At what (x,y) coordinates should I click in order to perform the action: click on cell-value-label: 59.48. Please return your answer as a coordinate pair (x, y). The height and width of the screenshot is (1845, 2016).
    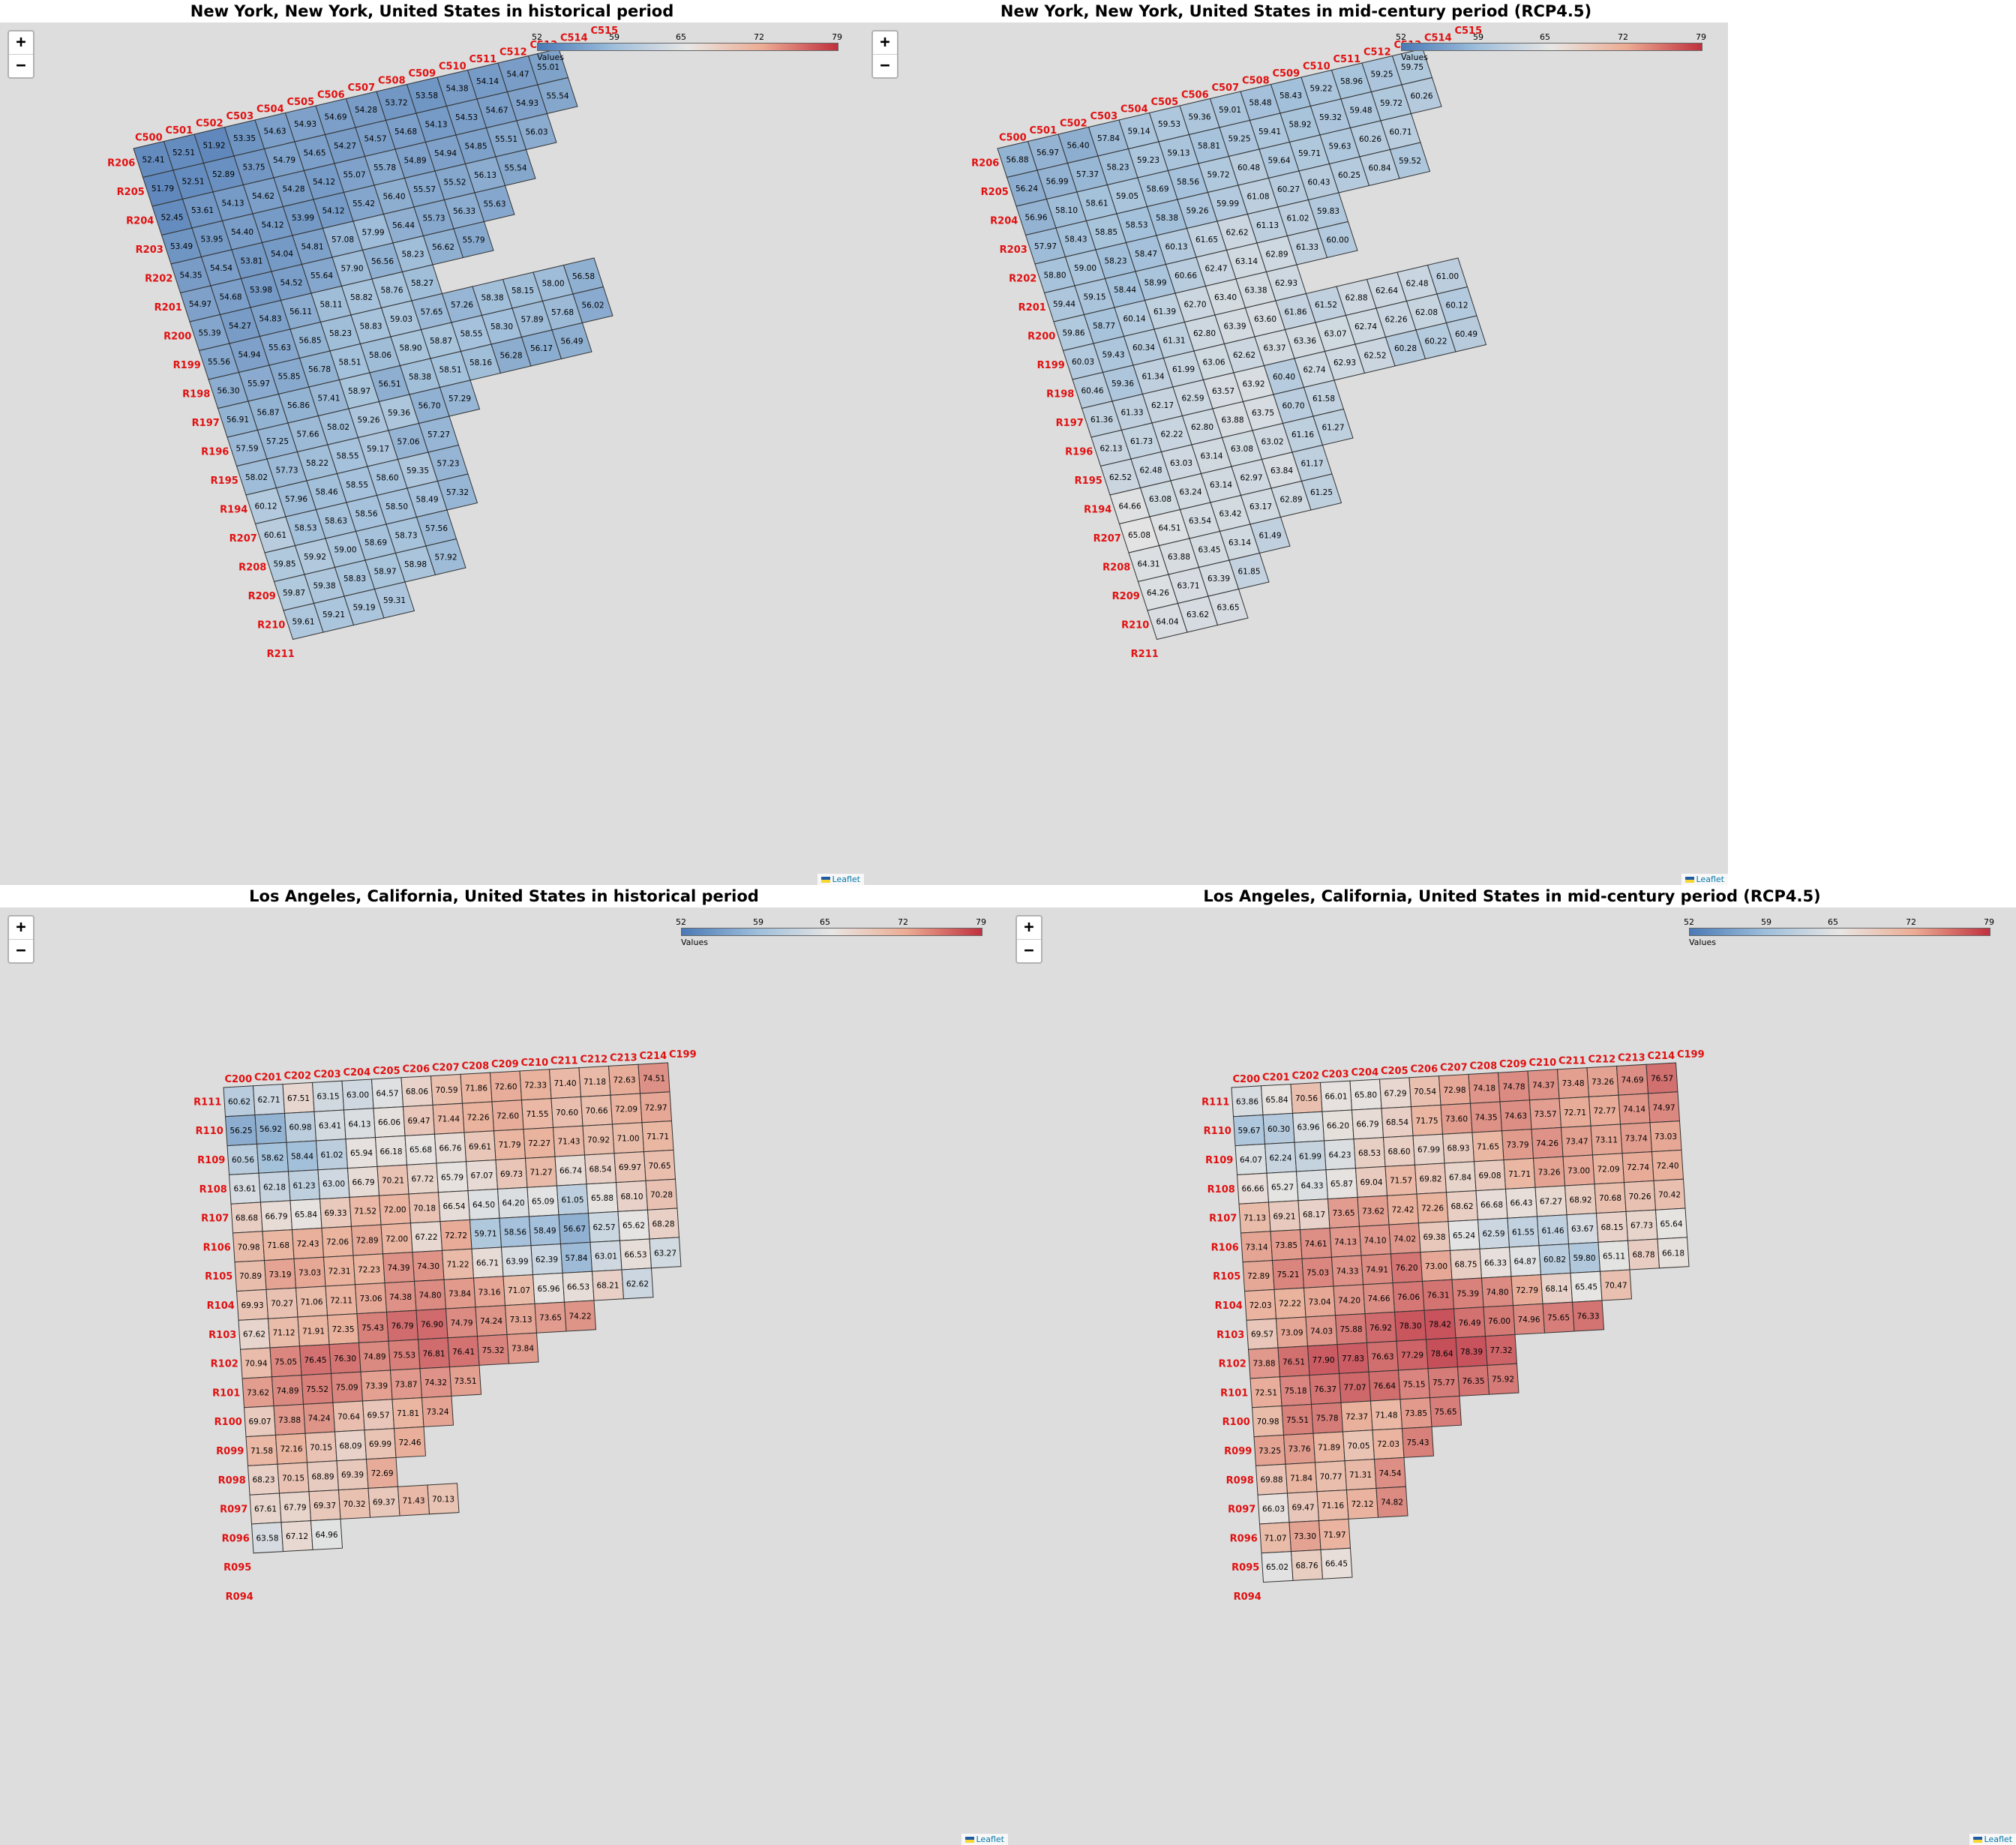
    Looking at the image, I should click on (1360, 111).